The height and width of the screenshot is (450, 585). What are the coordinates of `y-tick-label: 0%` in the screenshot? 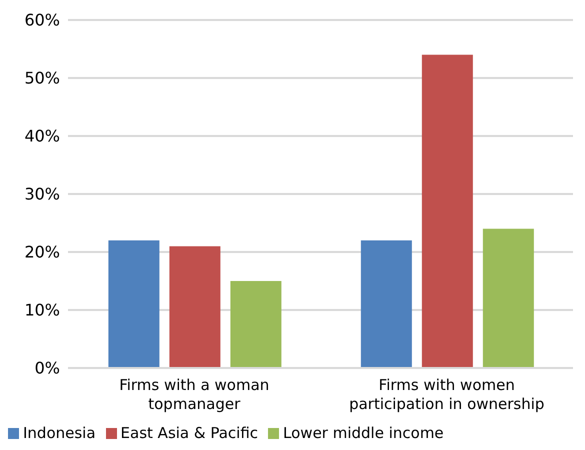 It's located at (47, 368).